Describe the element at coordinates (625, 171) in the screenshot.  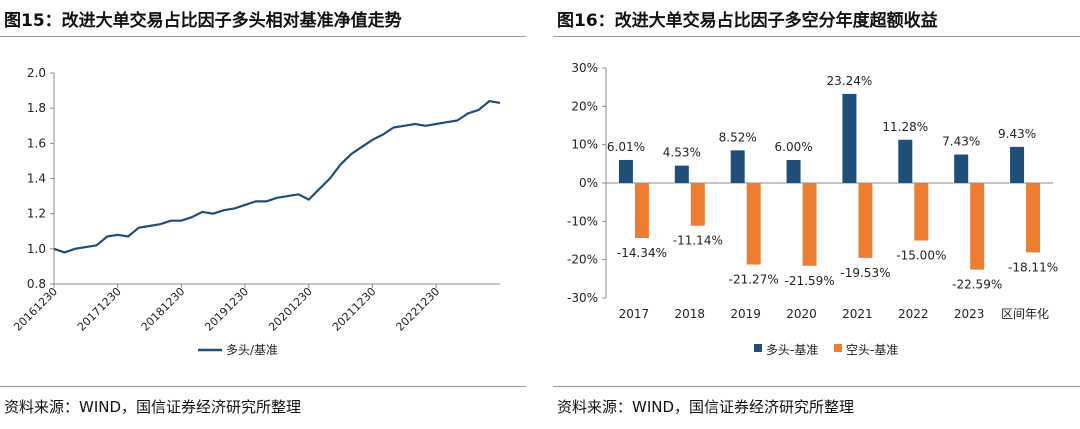
I see `bar-long-2017` at that location.